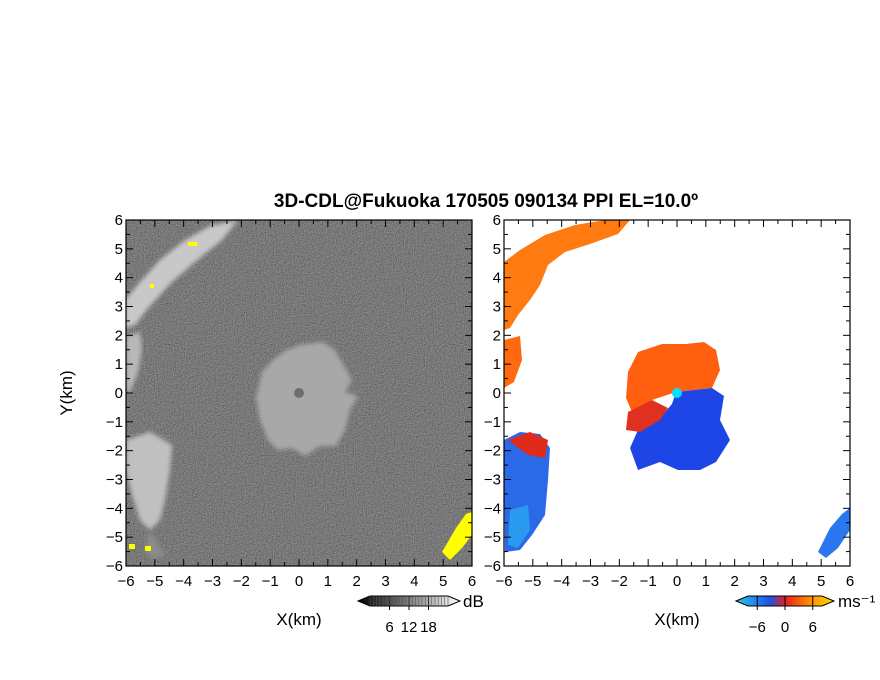 The height and width of the screenshot is (680, 880). Describe the element at coordinates (783, 616) in the screenshot. I see `colorbar-velocity-ticks: −6 0 6` at that location.